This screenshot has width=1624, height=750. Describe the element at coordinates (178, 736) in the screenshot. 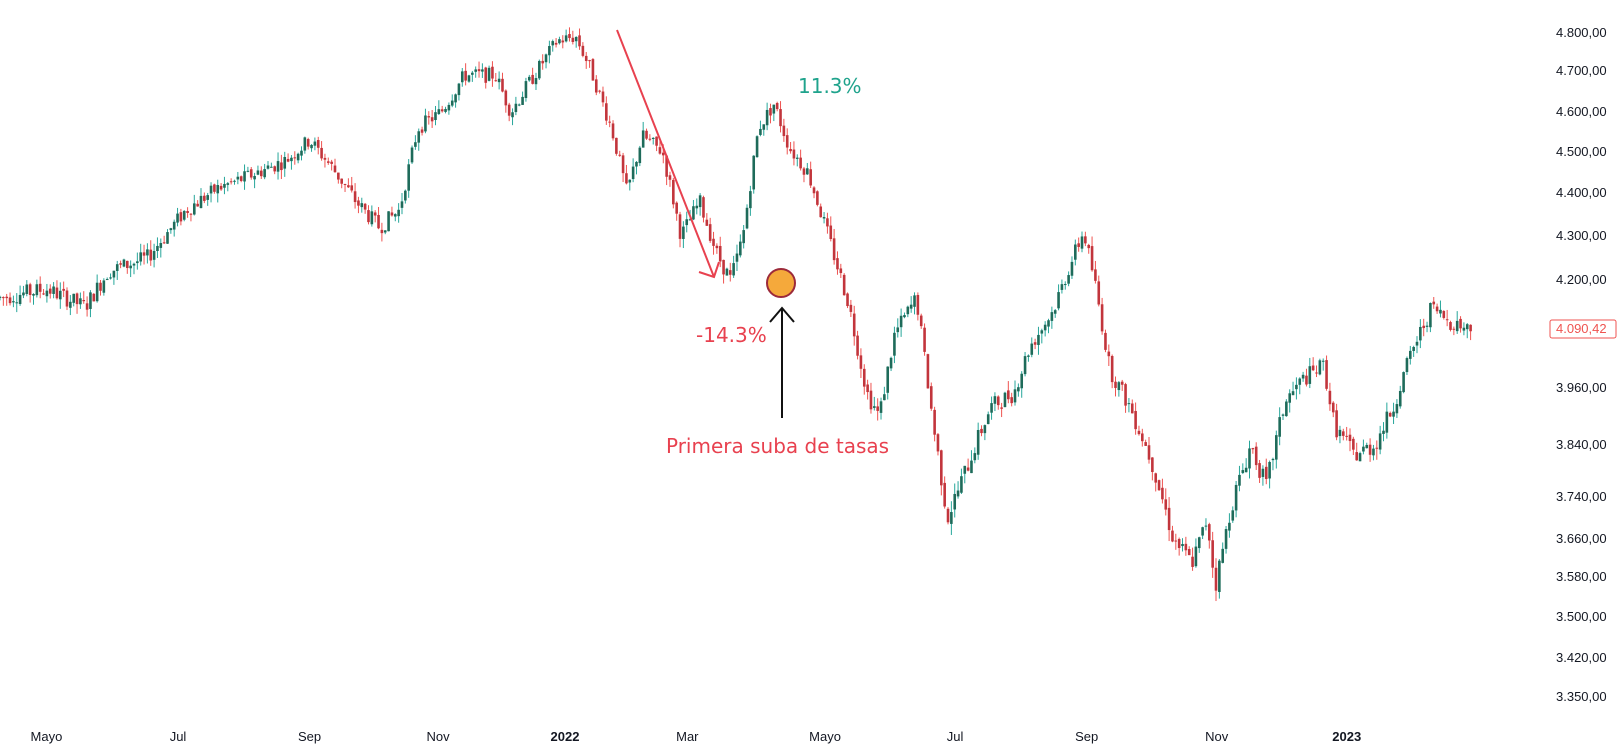

I see `x-tick-label: Jul` at that location.